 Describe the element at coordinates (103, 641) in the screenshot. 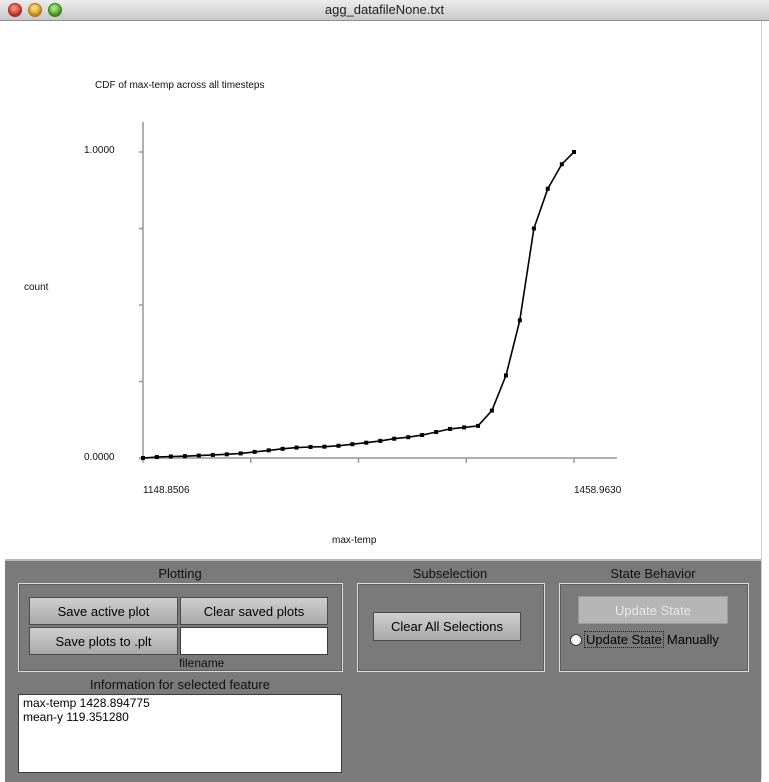

I see `save-plots-to-plt-button: Save plots to .plt` at that location.